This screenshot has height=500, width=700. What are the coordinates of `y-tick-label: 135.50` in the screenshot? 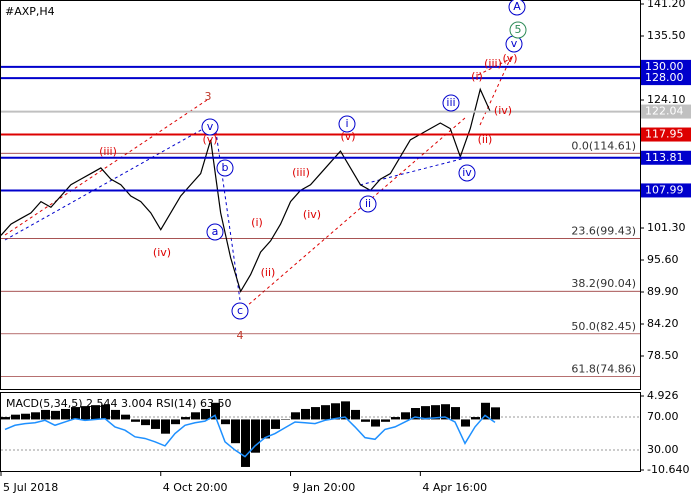 It's located at (666, 35).